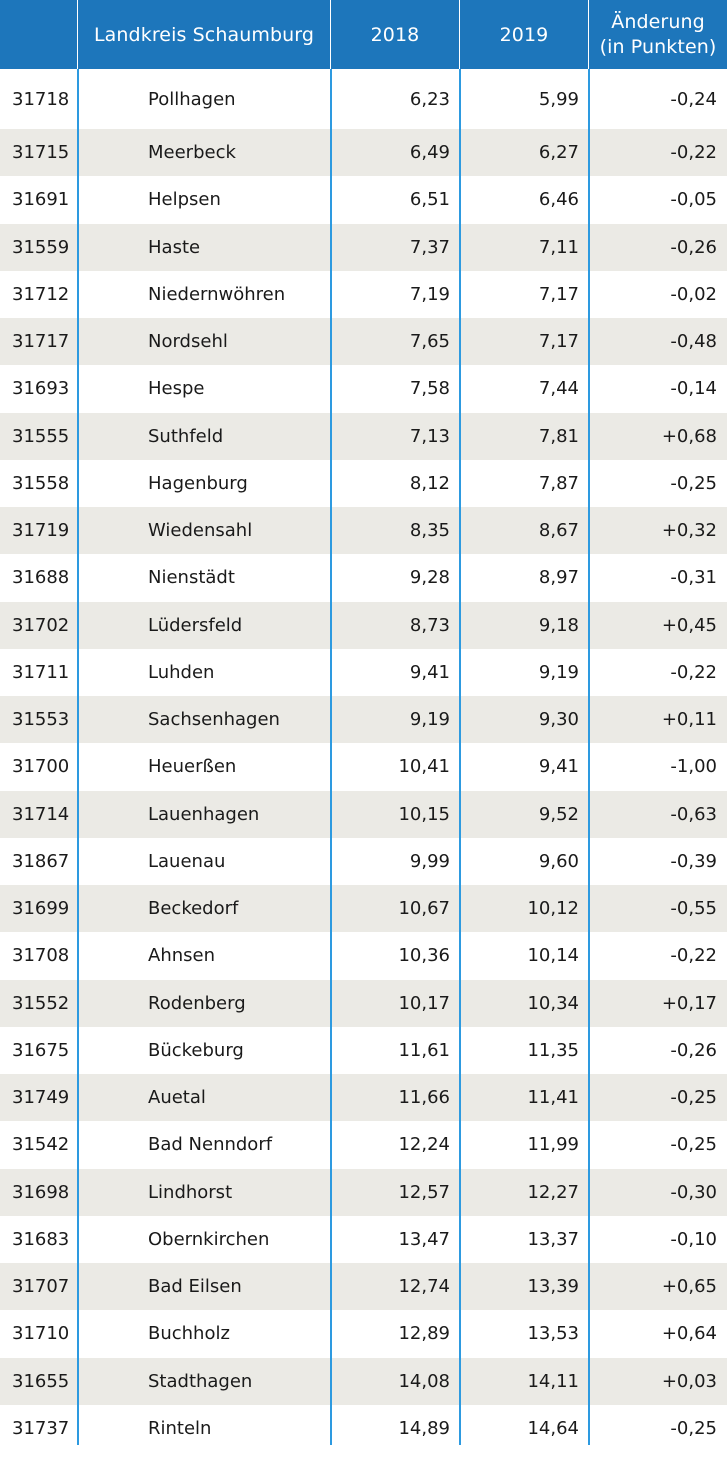 Image resolution: width=727 pixels, height=1461 pixels. What do you see at coordinates (41, 99) in the screenshot?
I see `cell-plz: 31718` at bounding box center [41, 99].